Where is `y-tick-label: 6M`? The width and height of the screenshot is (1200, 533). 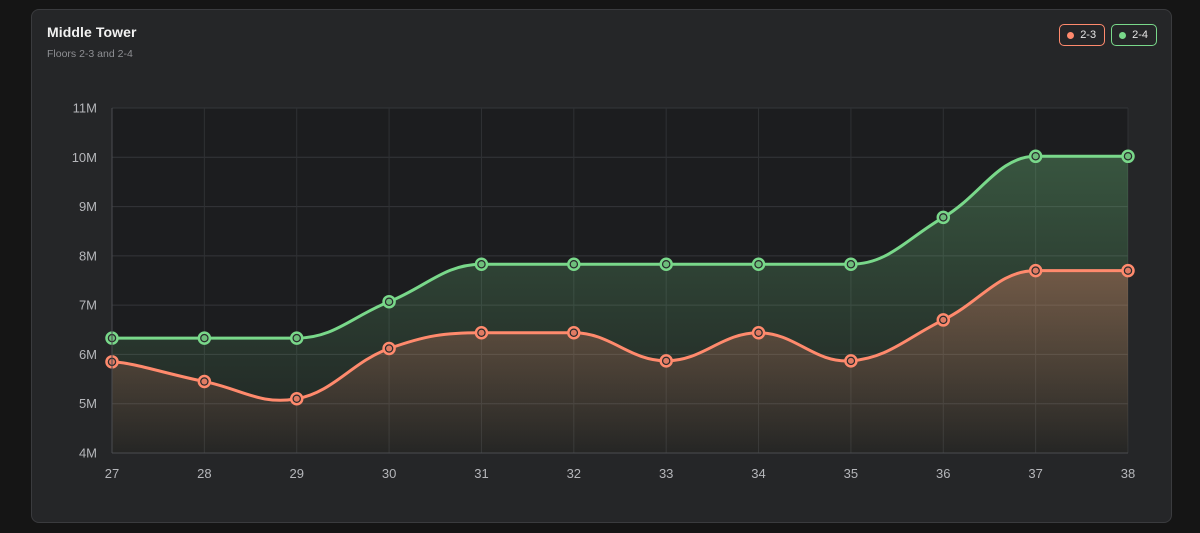
y-tick-label: 6M is located at coordinates (88, 354).